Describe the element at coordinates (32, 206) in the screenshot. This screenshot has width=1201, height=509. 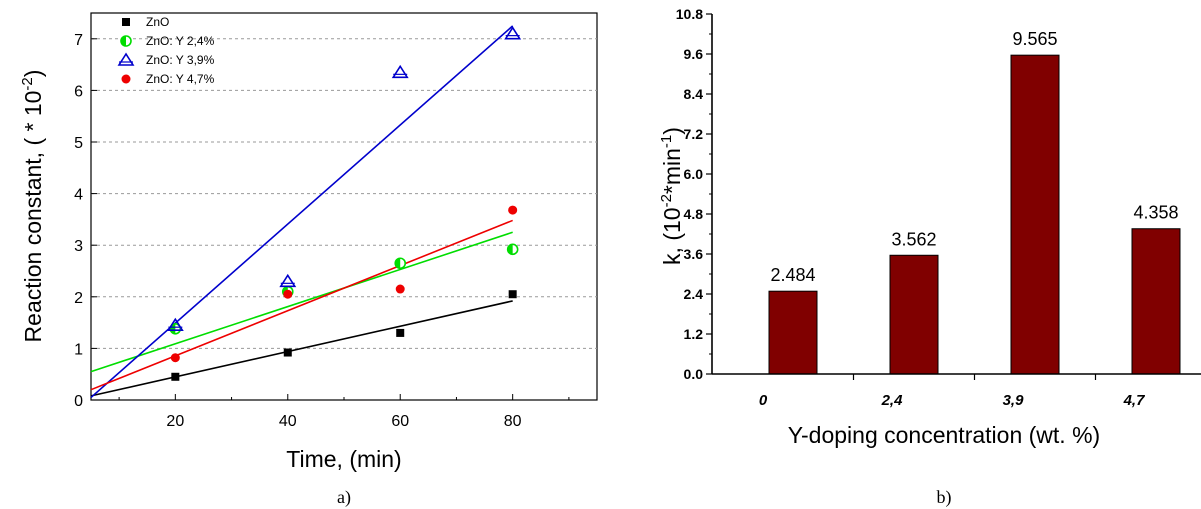
I see `chart-a-y-axis-title: Reaction constant, ( * 10-2)` at that location.